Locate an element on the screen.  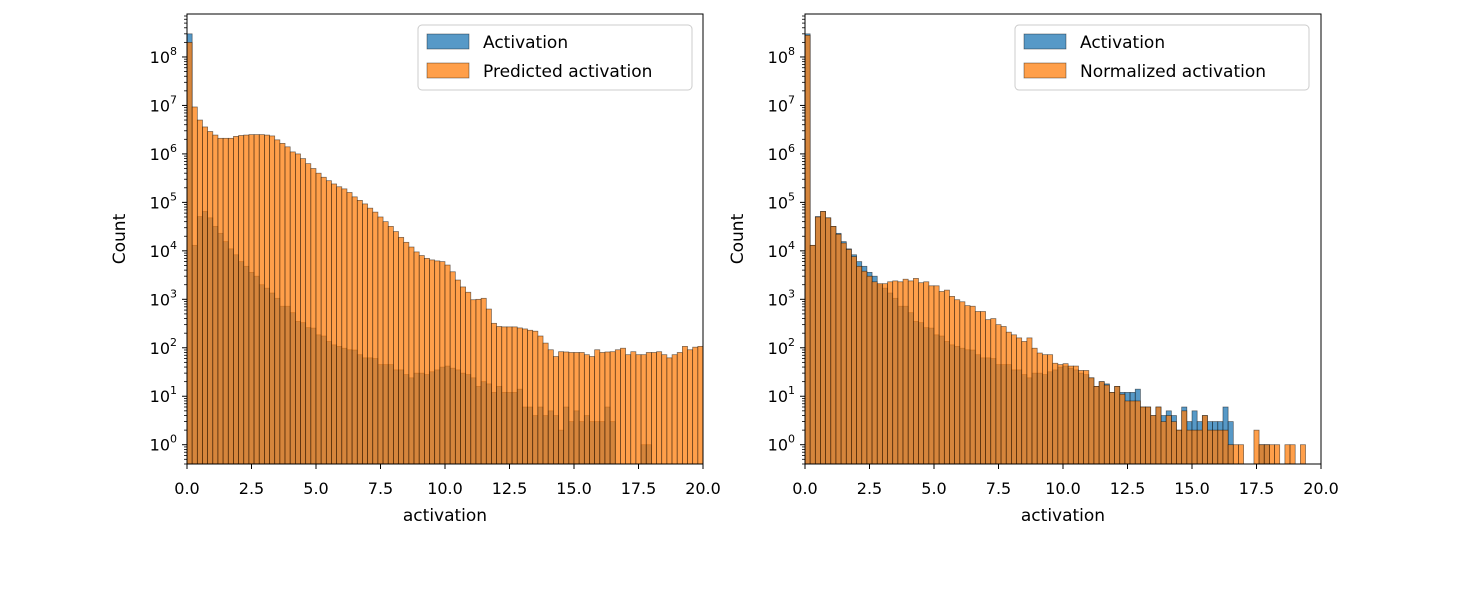
y-tick-label: 10⁴ is located at coordinates (163, 250).